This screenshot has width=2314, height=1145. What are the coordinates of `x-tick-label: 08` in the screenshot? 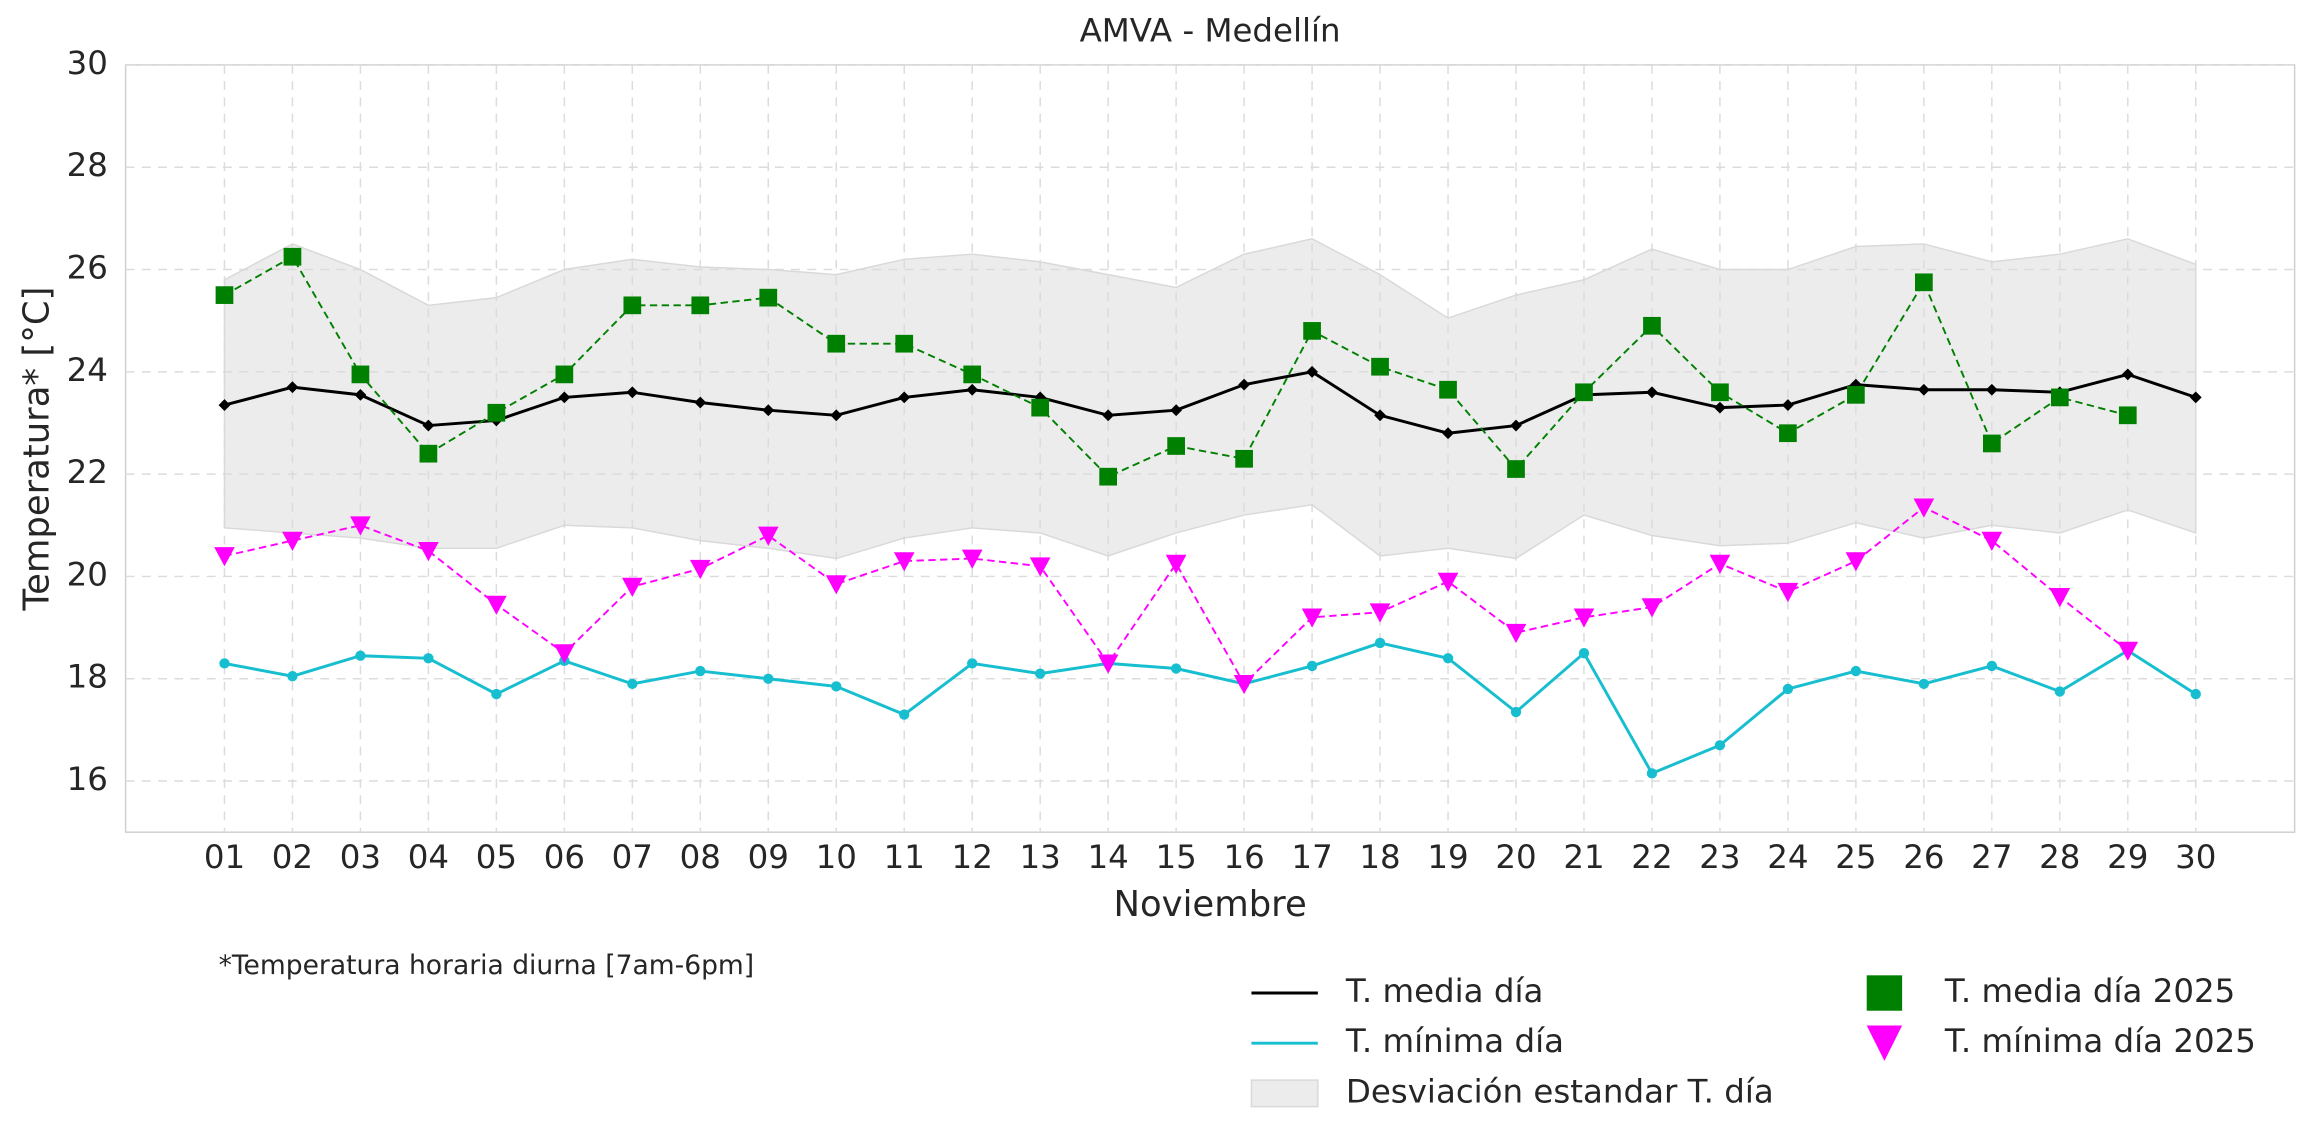 It's located at (700, 857).